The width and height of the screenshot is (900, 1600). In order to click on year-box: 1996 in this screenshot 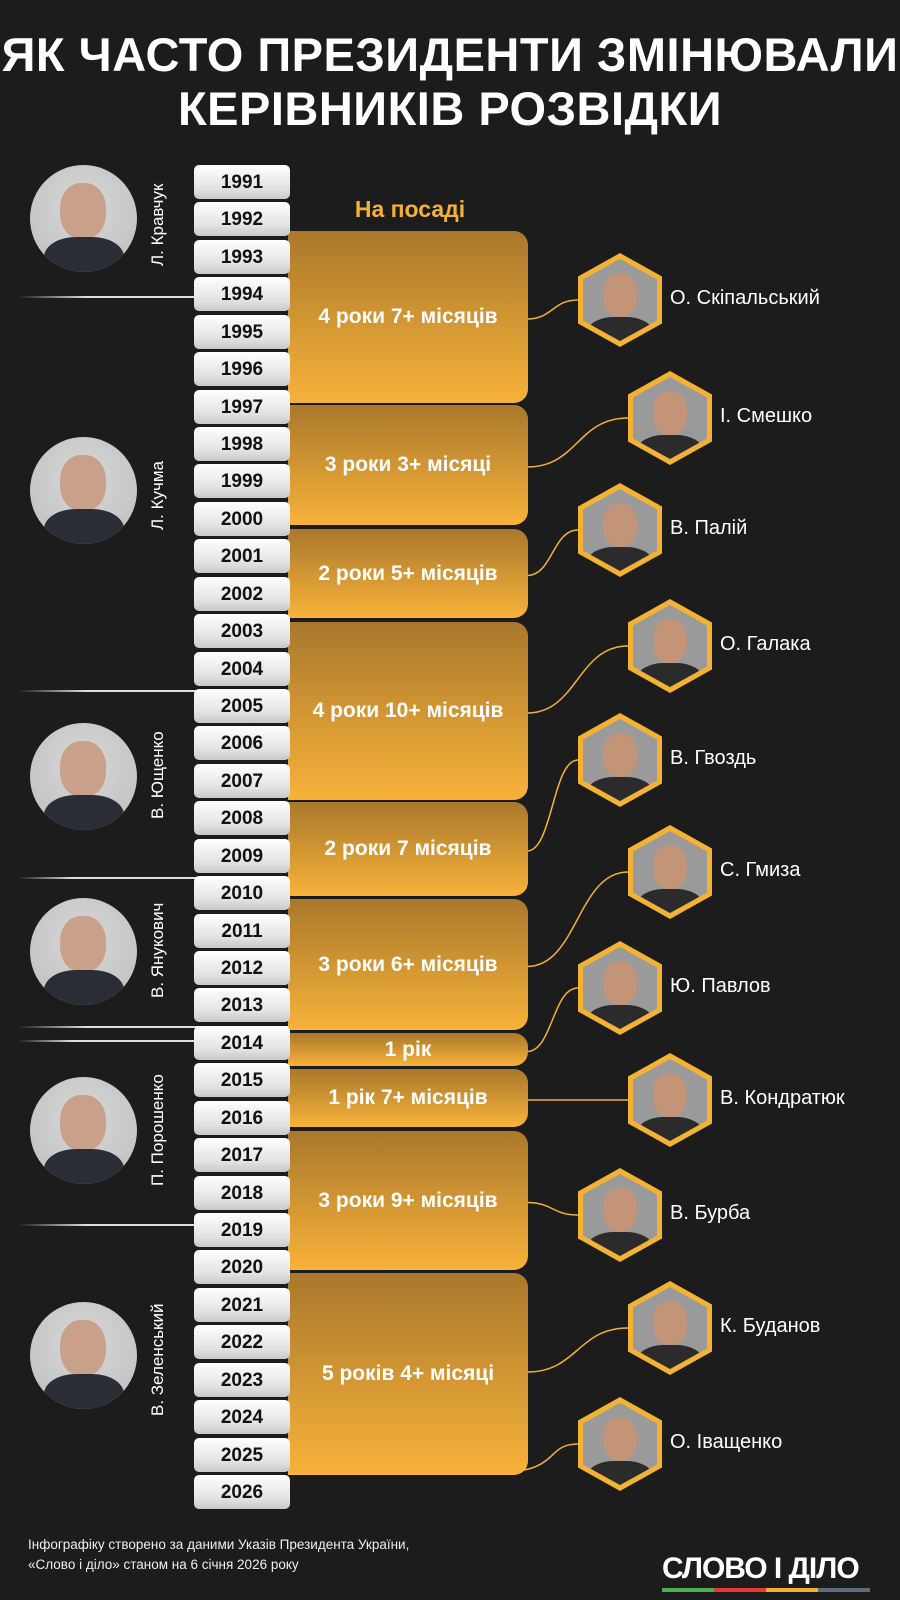, I will do `click(242, 369)`.